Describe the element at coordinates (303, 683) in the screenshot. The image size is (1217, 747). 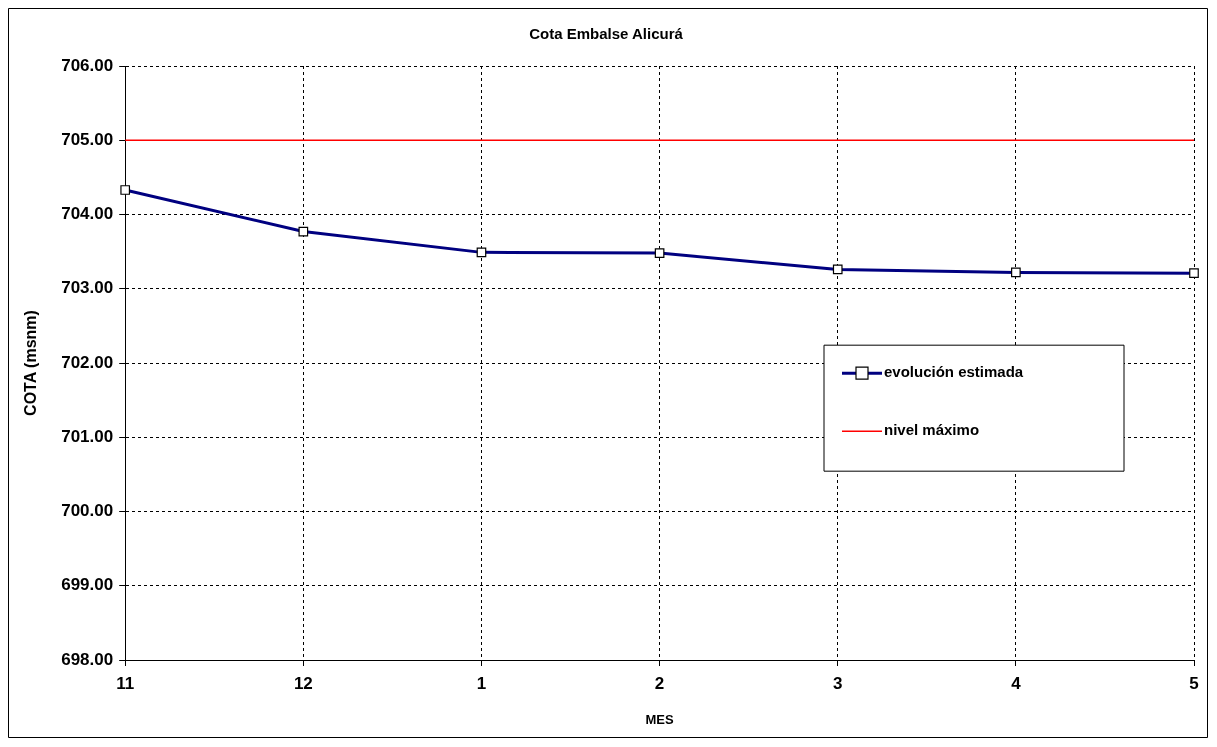
I see `x-tick-label: 12` at that location.